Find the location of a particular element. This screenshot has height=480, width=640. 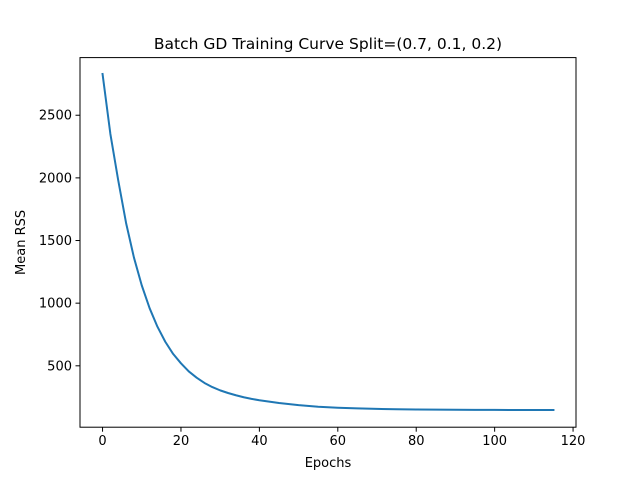

y-tick-label: 2500 is located at coordinates (55, 116).